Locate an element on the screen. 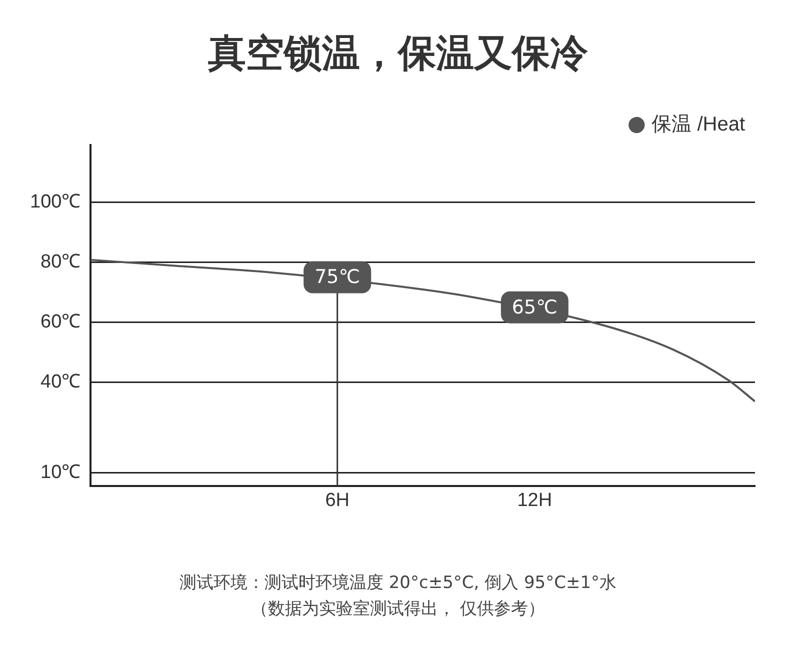 The image size is (796, 651). text: （数据为实验室测试得出， 仅供参考） is located at coordinates (398, 609).